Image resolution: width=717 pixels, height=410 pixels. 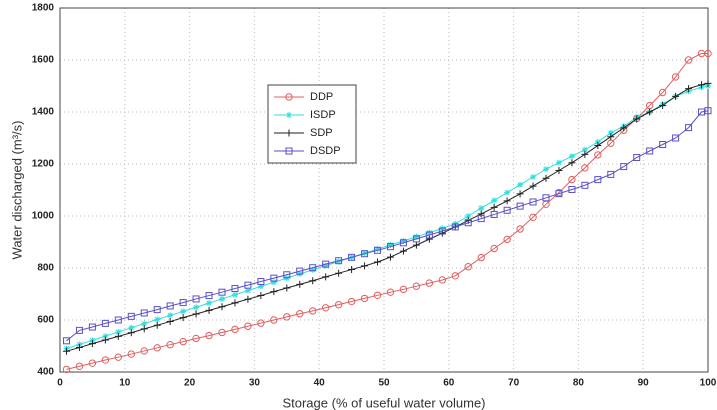 I want to click on x-tick-label: 40, so click(x=320, y=383).